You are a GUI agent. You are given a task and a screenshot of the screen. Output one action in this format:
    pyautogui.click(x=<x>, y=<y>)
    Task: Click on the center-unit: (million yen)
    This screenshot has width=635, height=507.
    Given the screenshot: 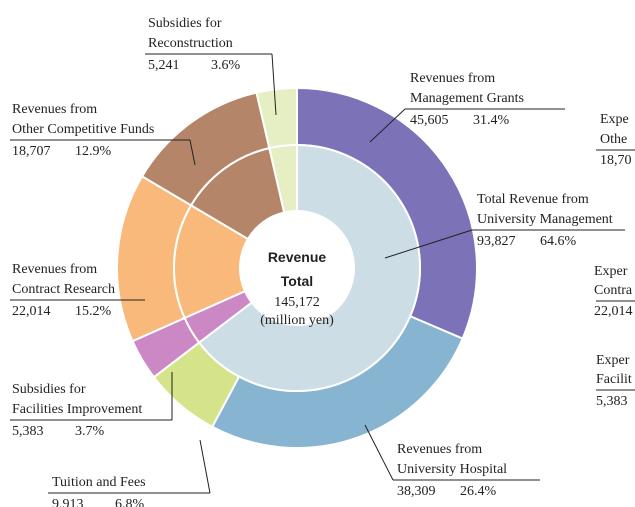 What is the action you would take?
    pyautogui.click(x=297, y=320)
    